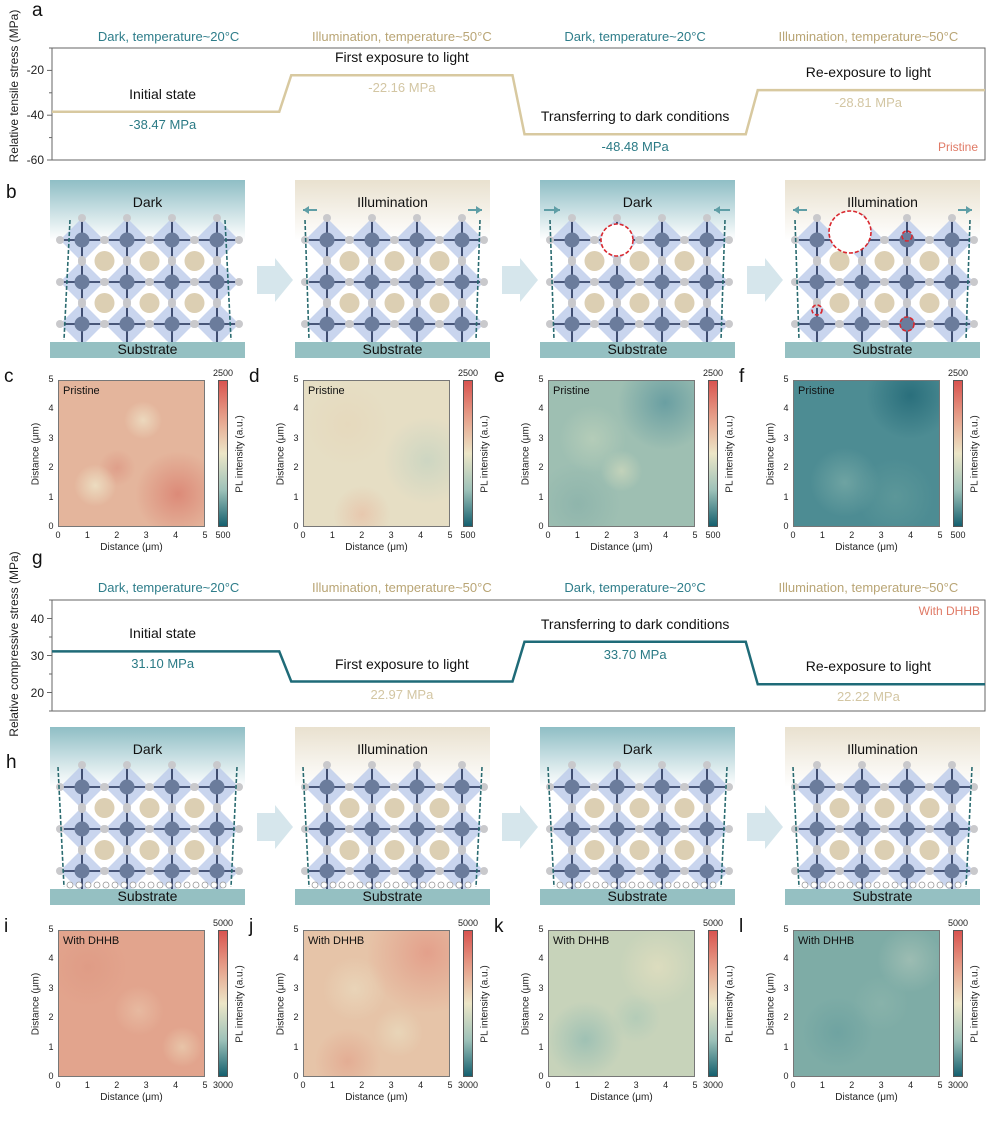 This screenshot has height=1123, width=1000. I want to click on sample-label: With DHHB, so click(826, 941).